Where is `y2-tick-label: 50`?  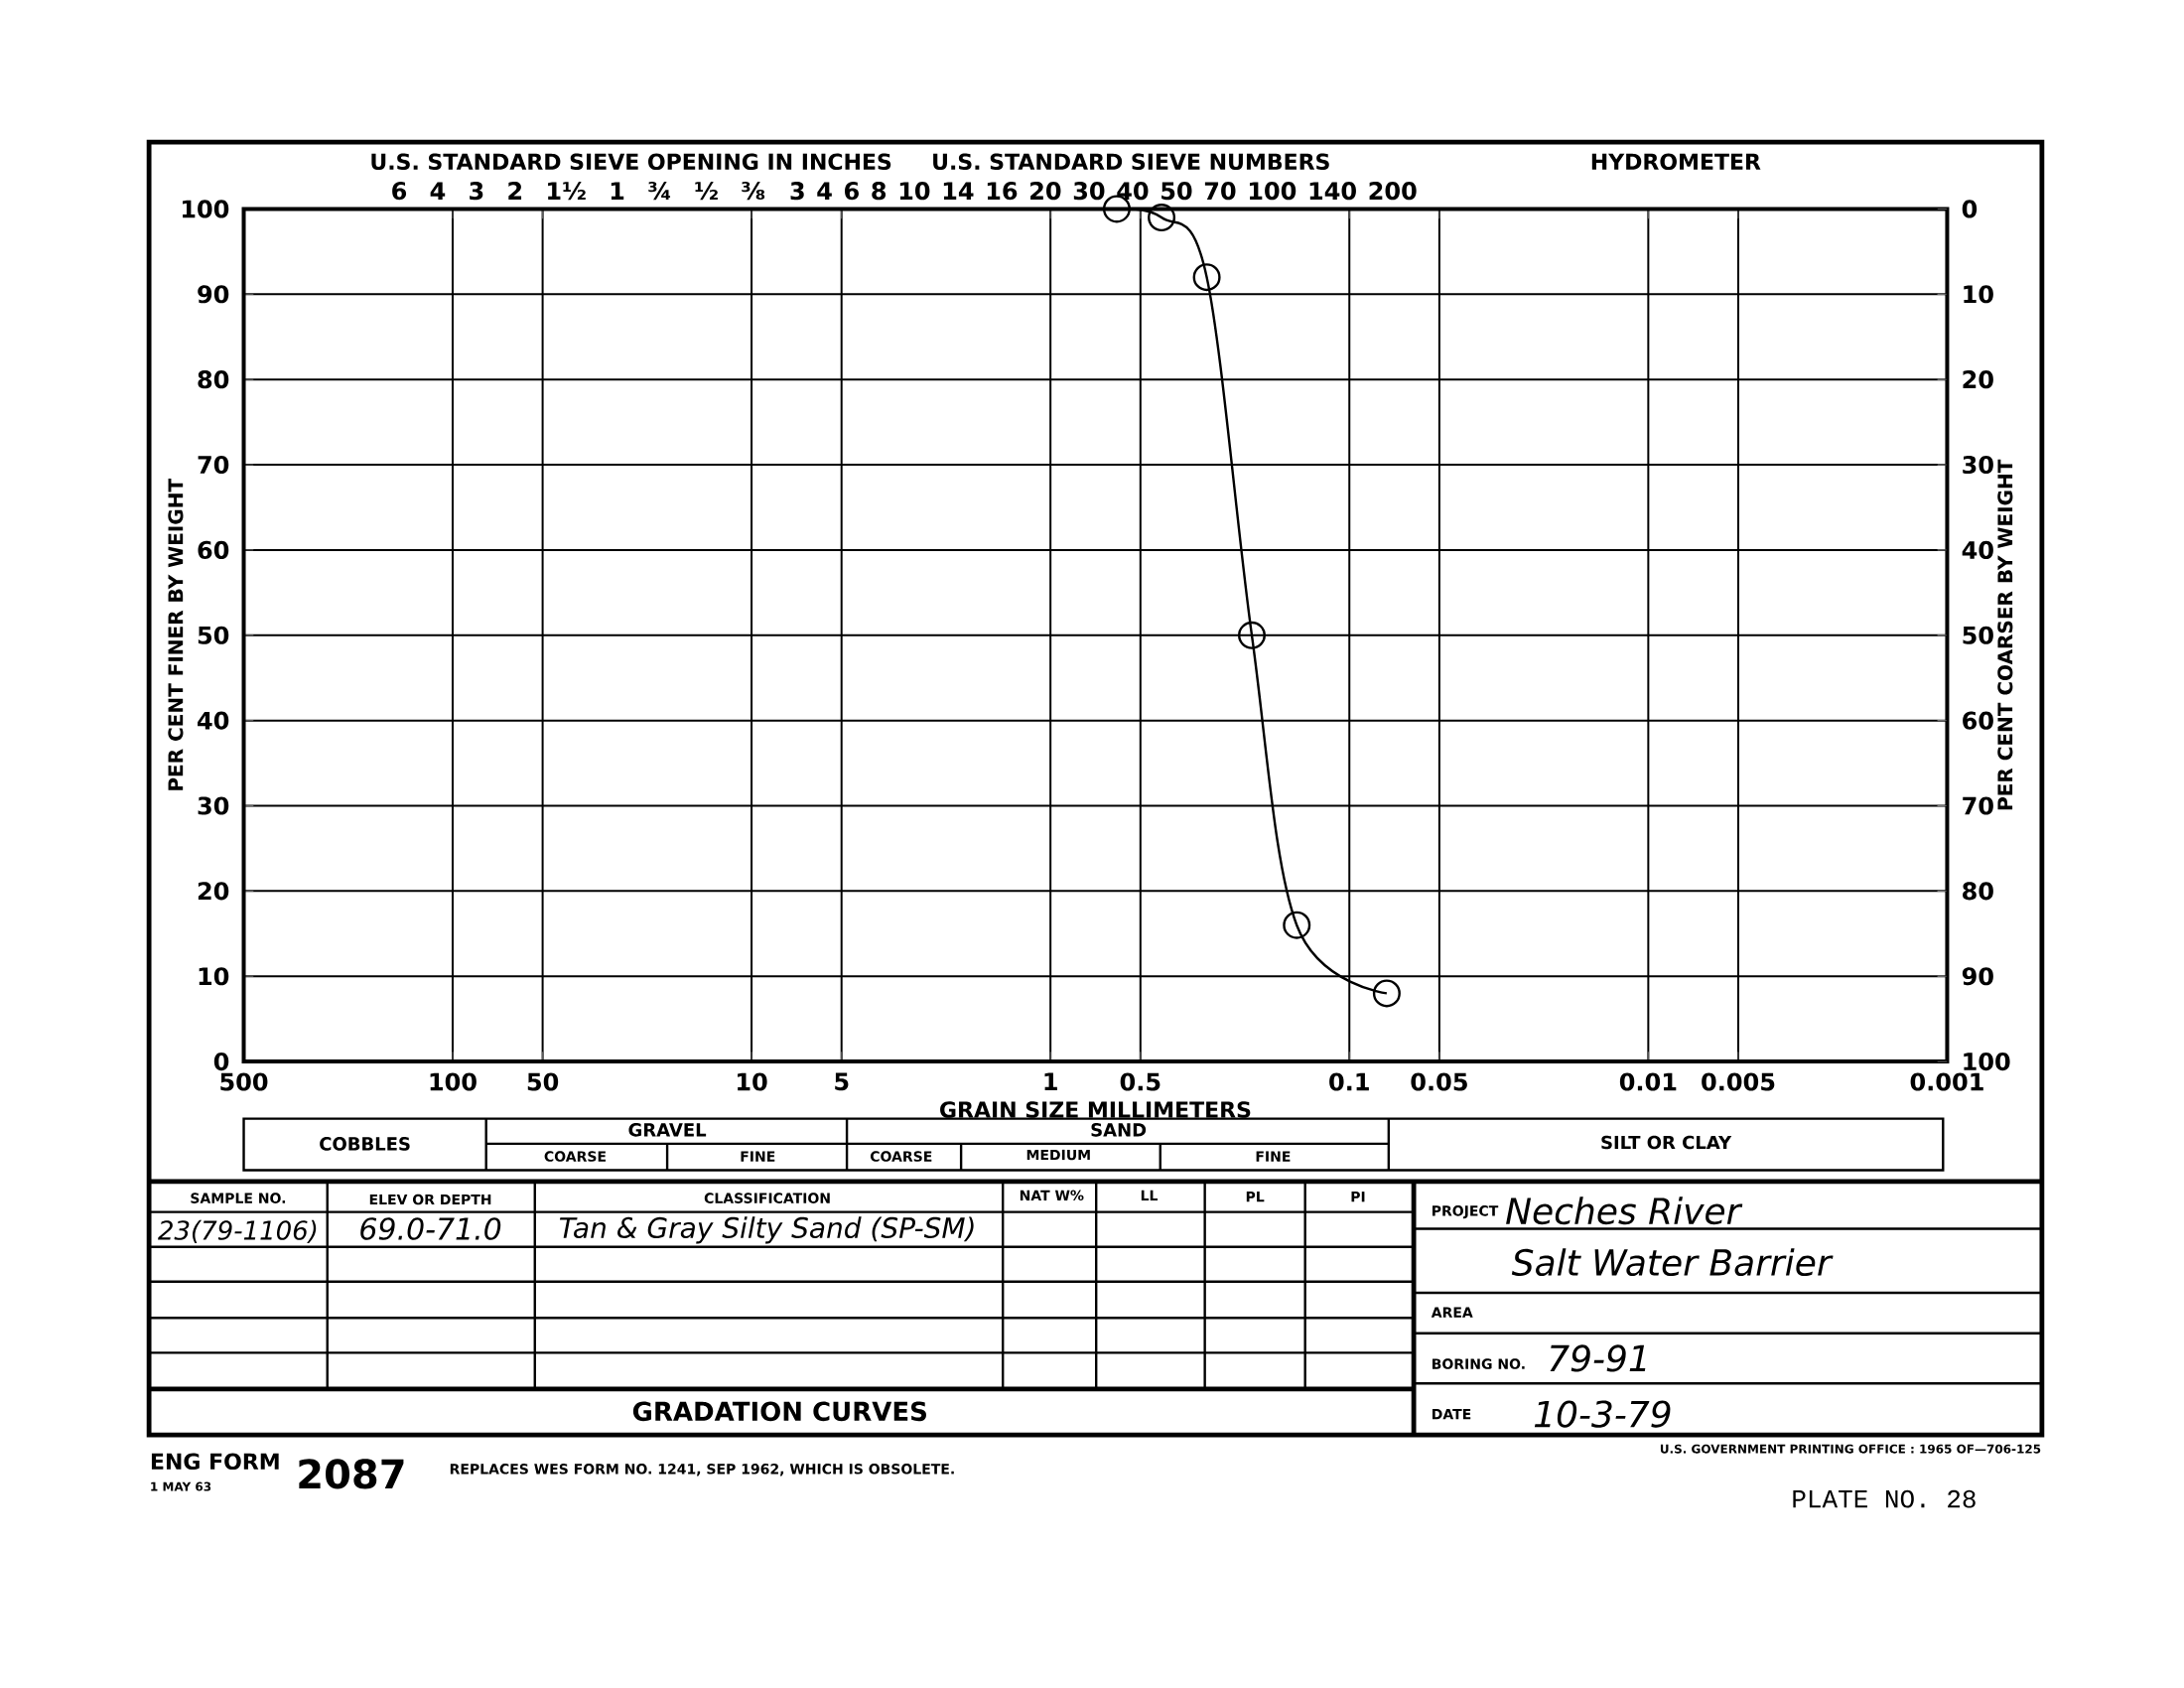 y2-tick-label: 50 is located at coordinates (1978, 635).